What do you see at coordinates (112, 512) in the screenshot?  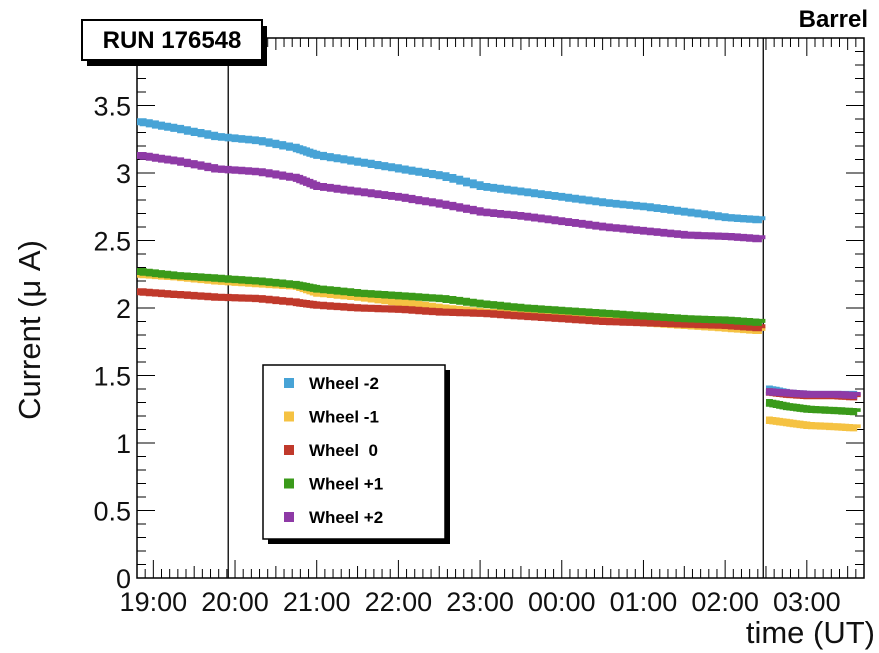 I see `y-tick-label: 0.5` at bounding box center [112, 512].